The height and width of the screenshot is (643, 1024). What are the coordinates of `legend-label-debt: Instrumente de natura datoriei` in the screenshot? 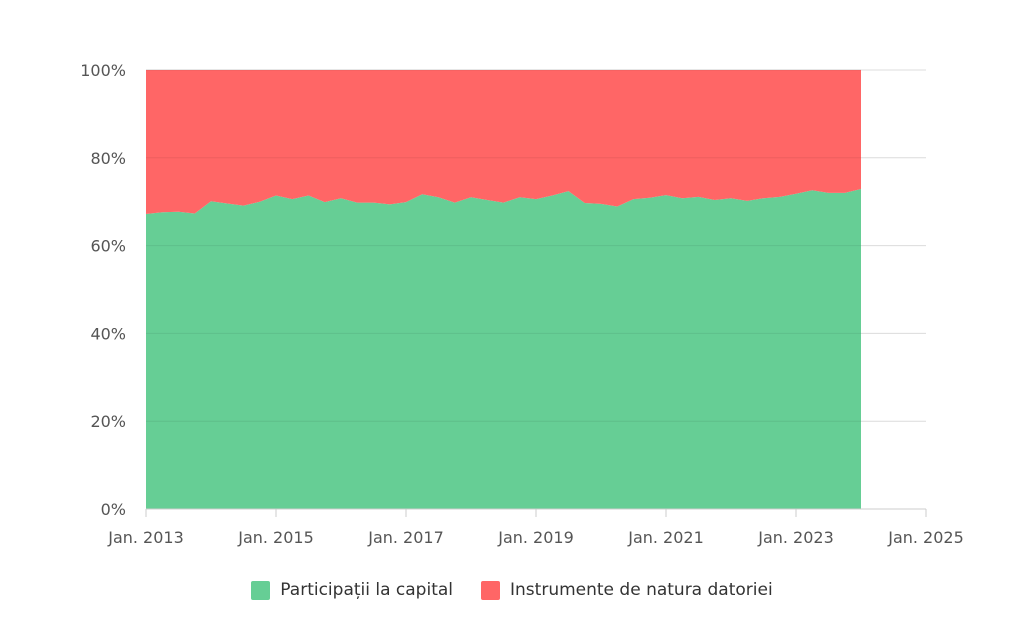 It's located at (641, 590).